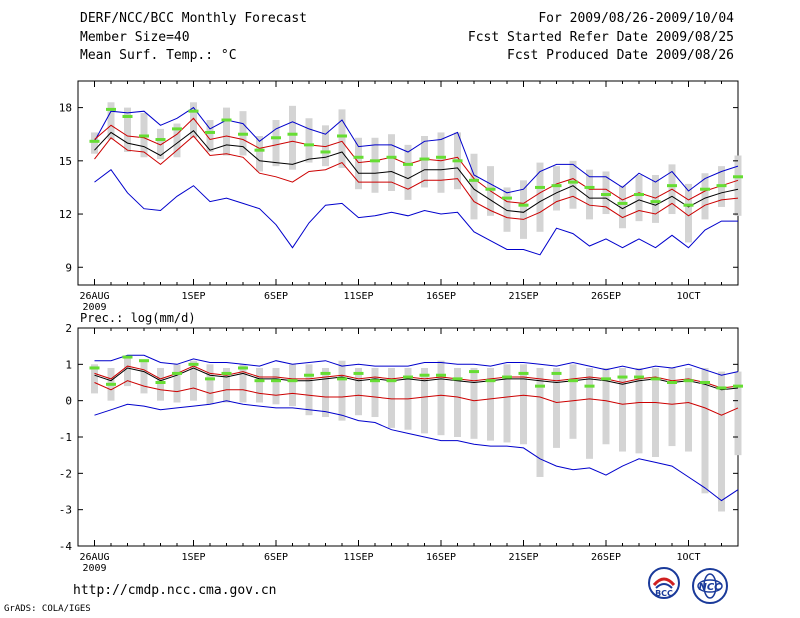  I want to click on y-tick-label: 1, so click(68, 364).